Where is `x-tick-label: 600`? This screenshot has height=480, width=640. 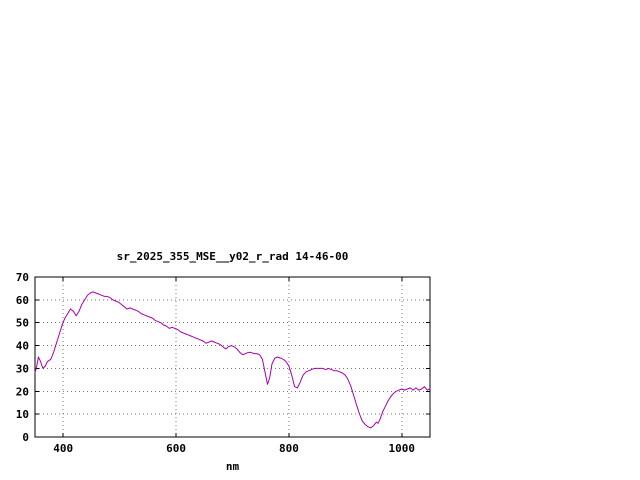
x-tick-label: 600 is located at coordinates (176, 448).